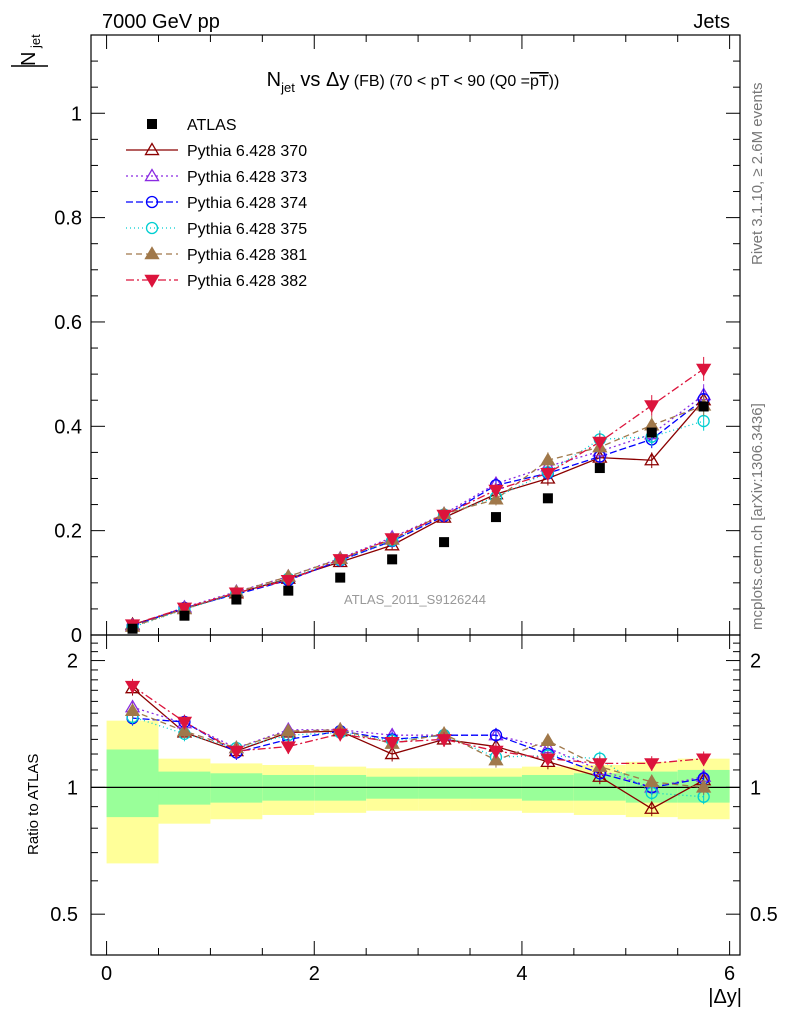 This screenshot has width=786, height=1024. I want to click on legend-label: Pythia 6.428 381, so click(247, 255).